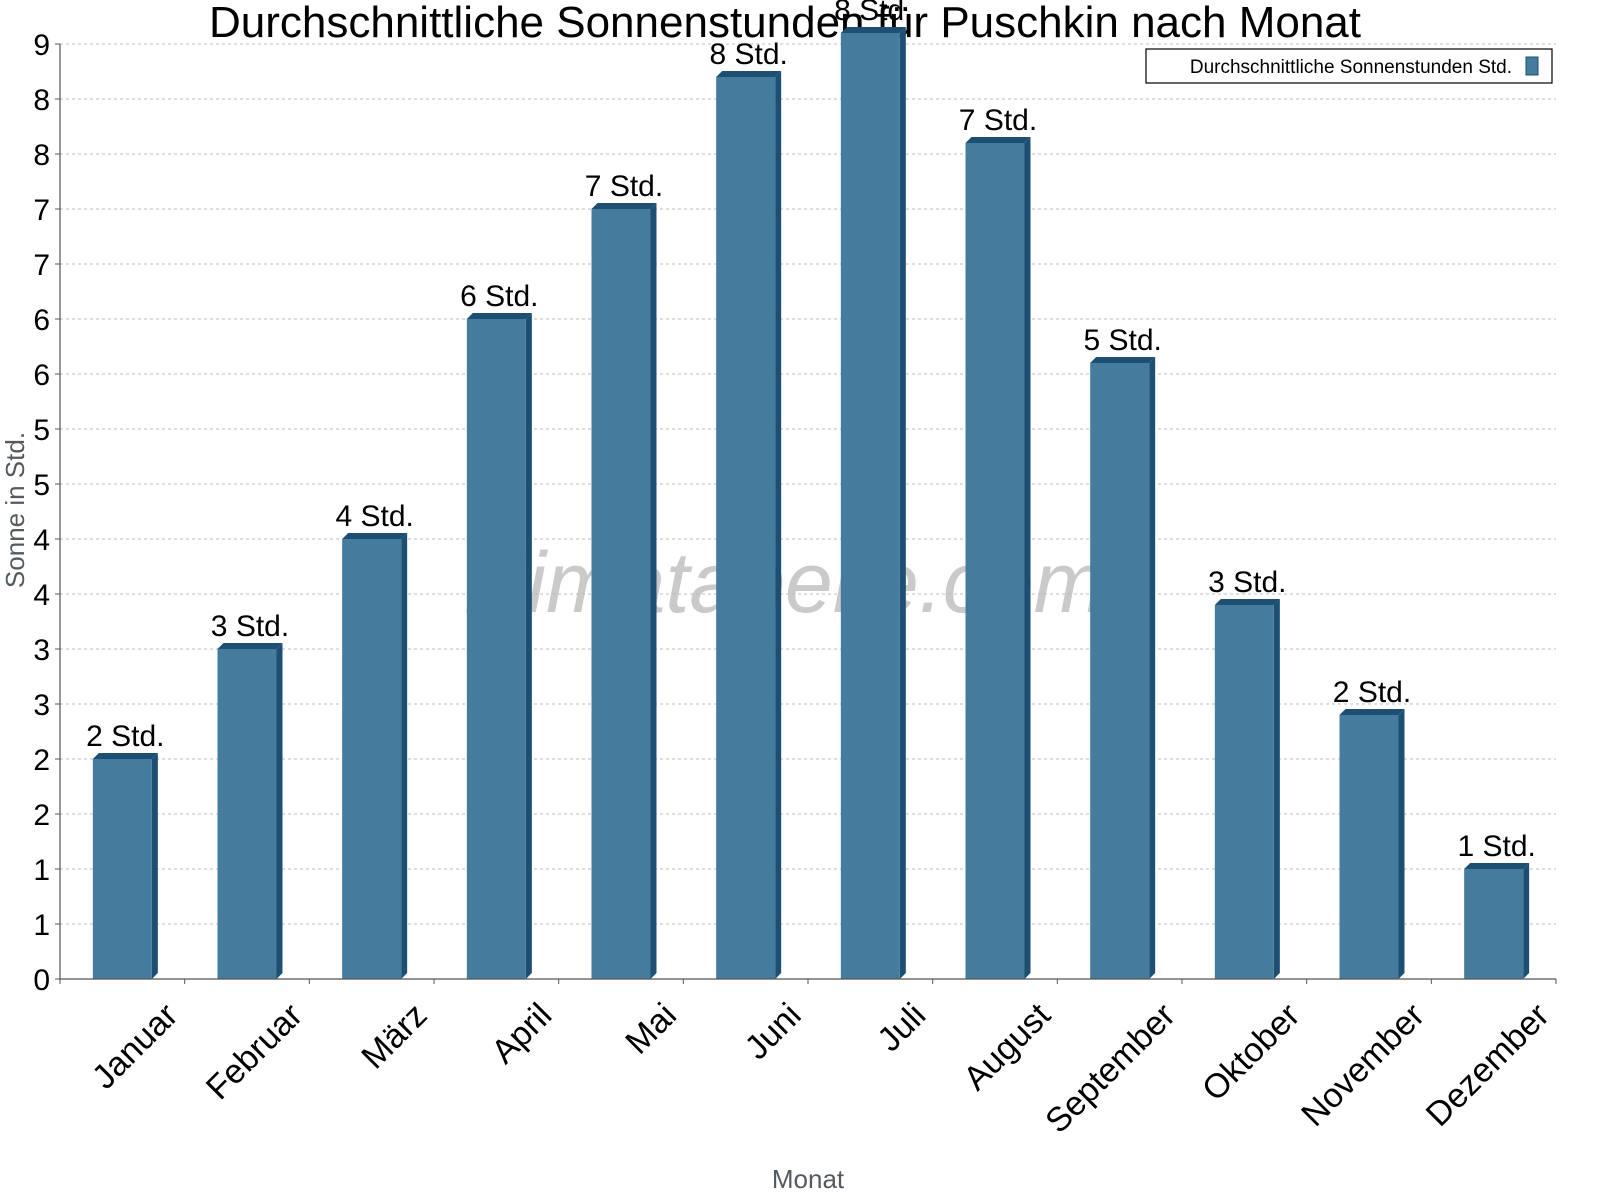 Image resolution: width=1600 pixels, height=1200 pixels. Describe the element at coordinates (773, 1031) in the screenshot. I see `x-tick-label: Juni` at that location.